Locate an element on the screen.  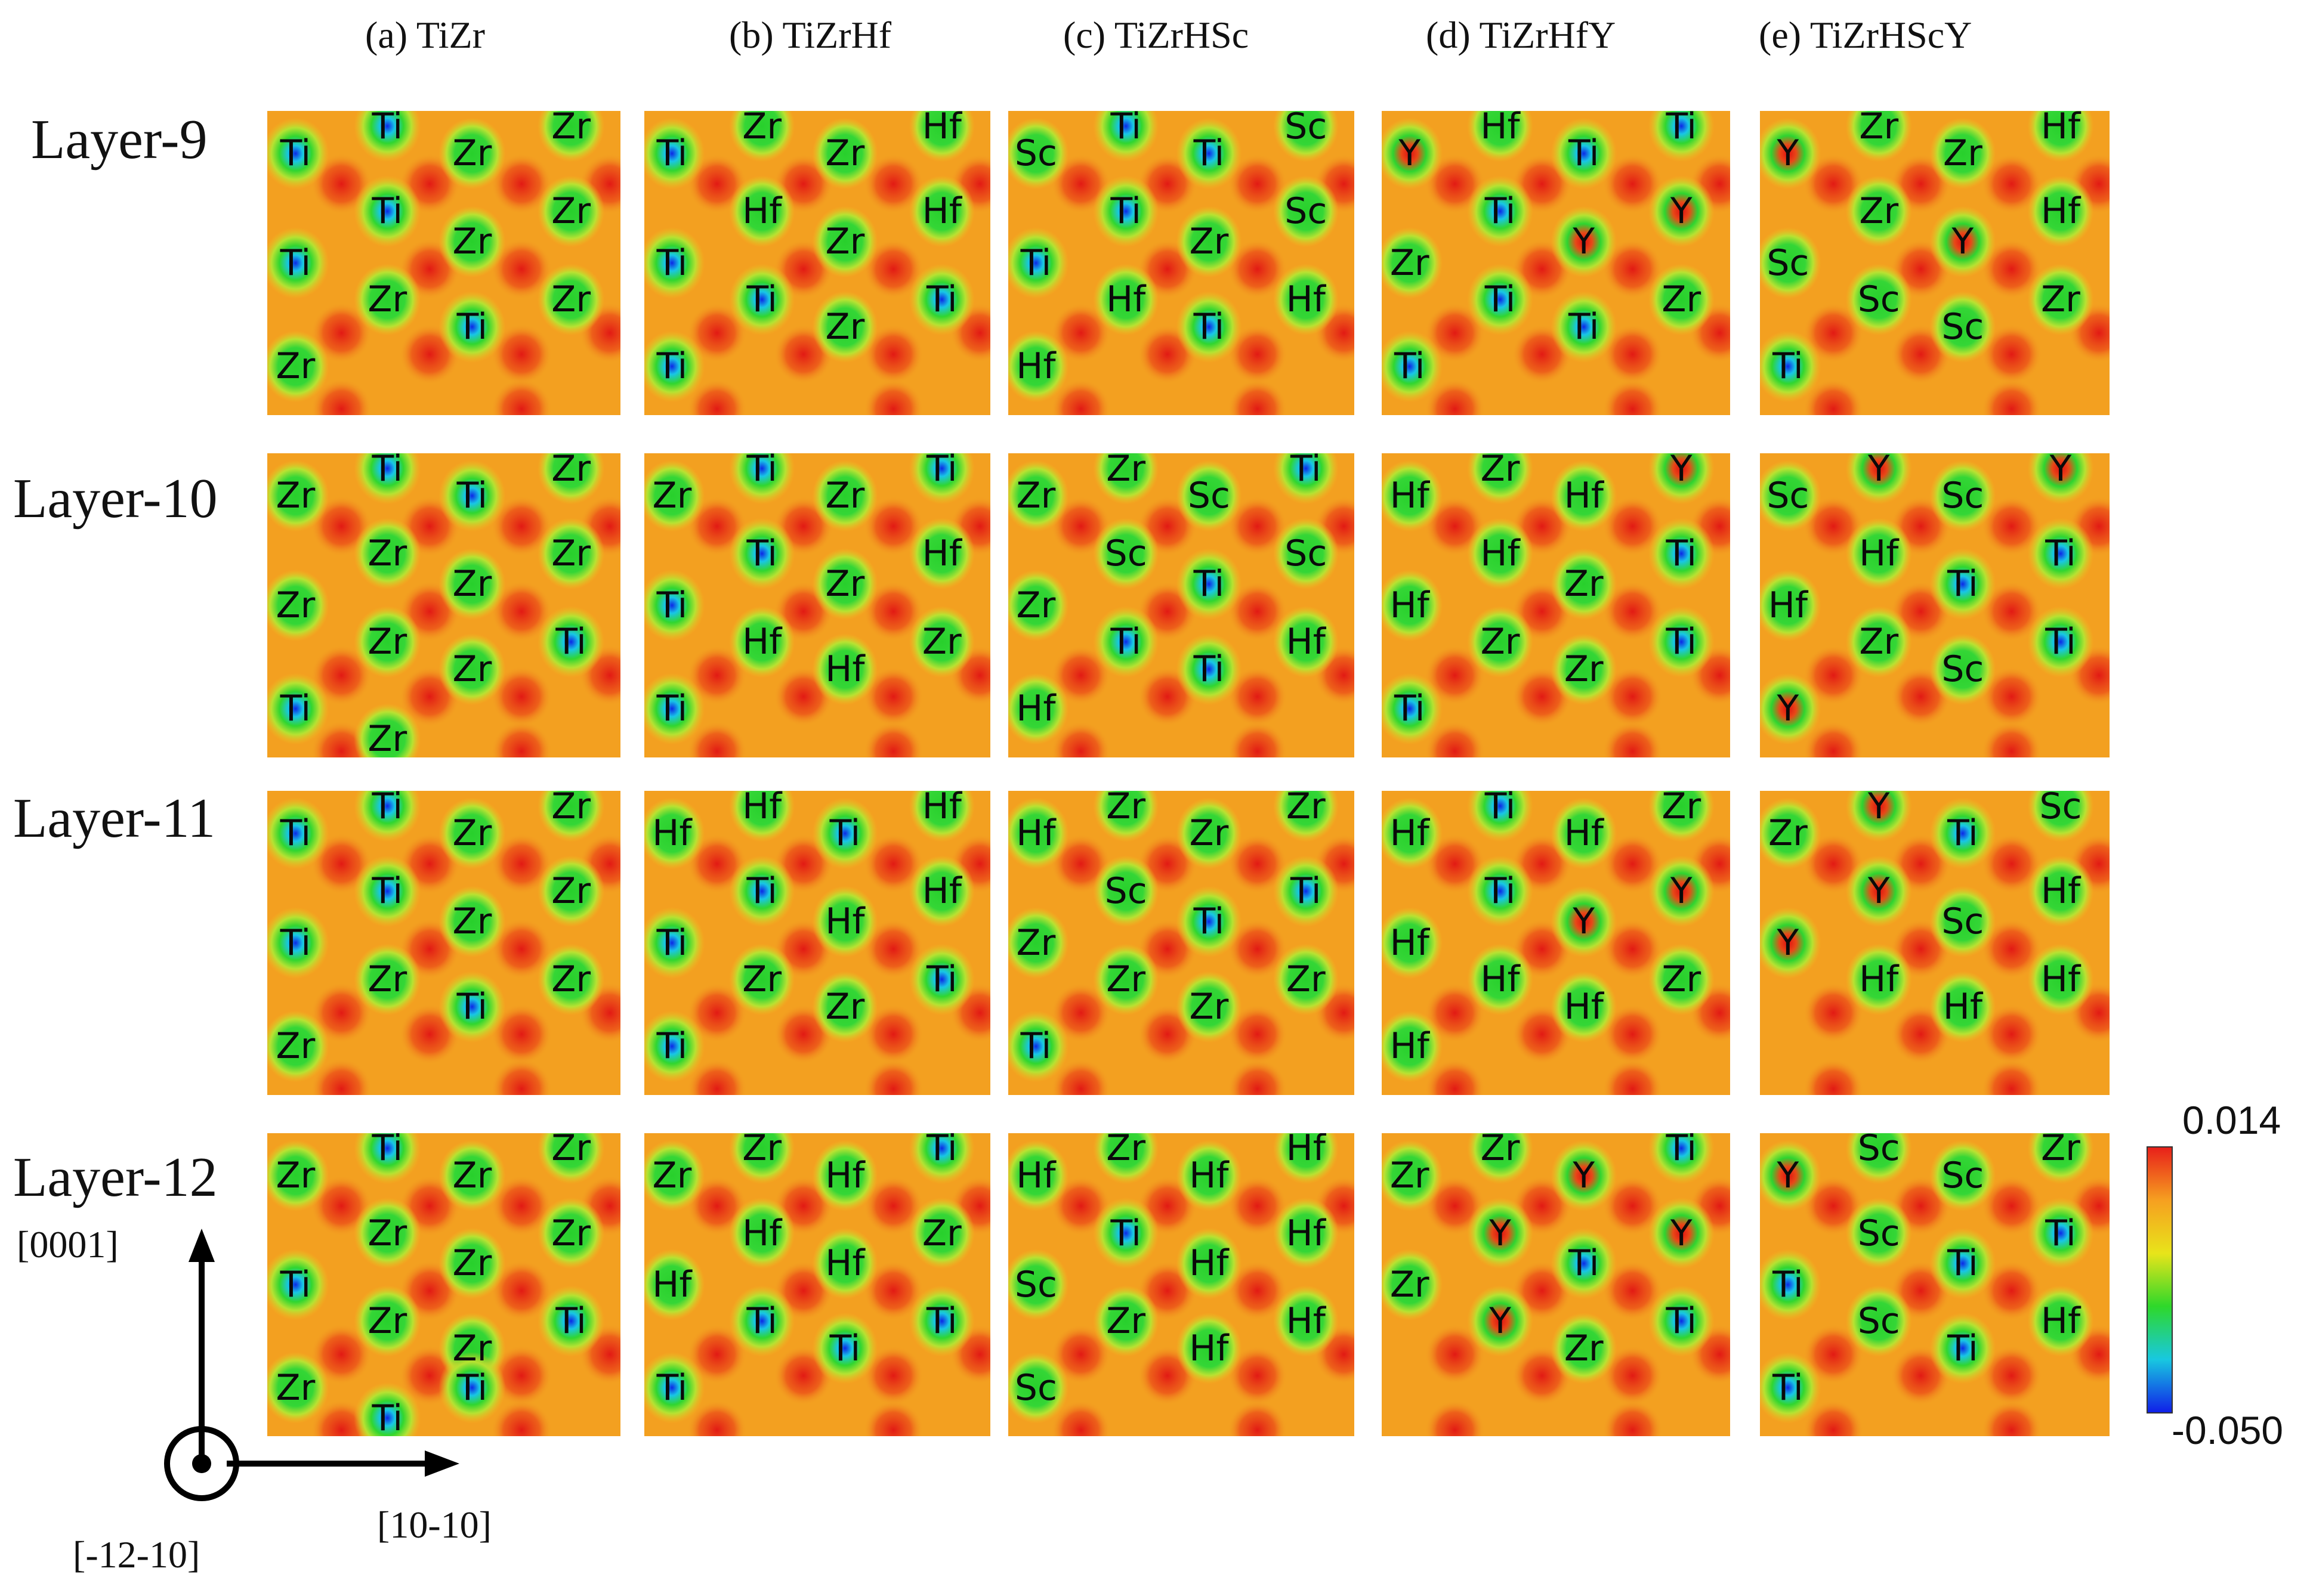
row-title-layer-12: Layer-12 is located at coordinates (115, 1177).